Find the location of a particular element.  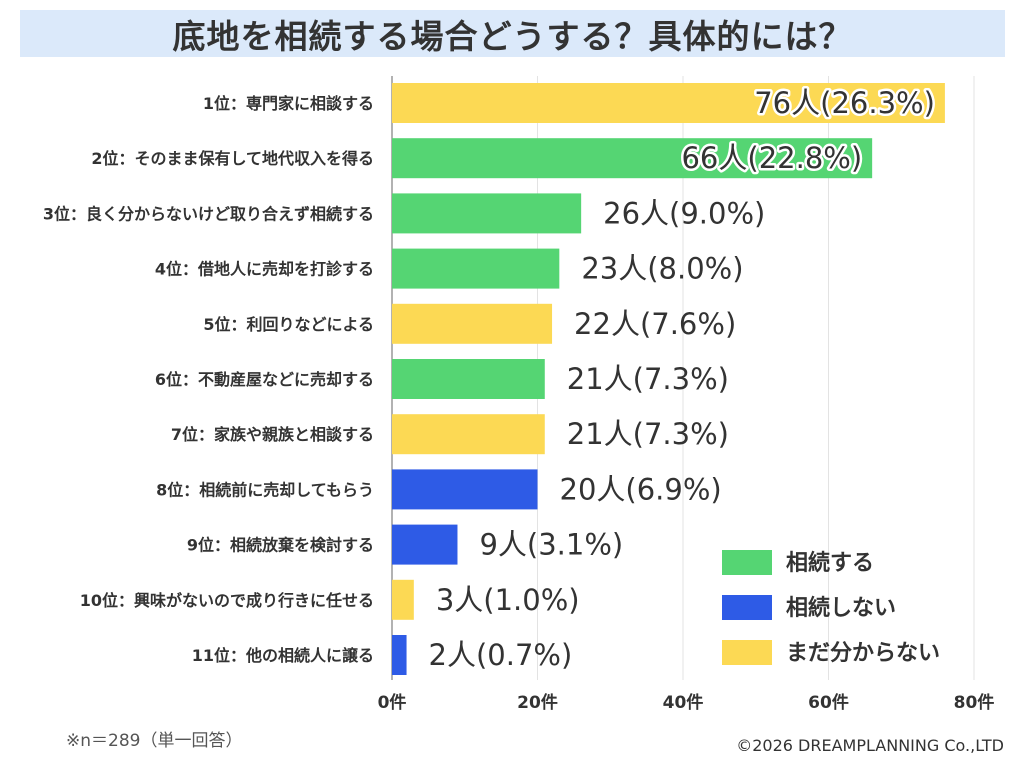

data-label: 9人(3.1%) is located at coordinates (551, 545).